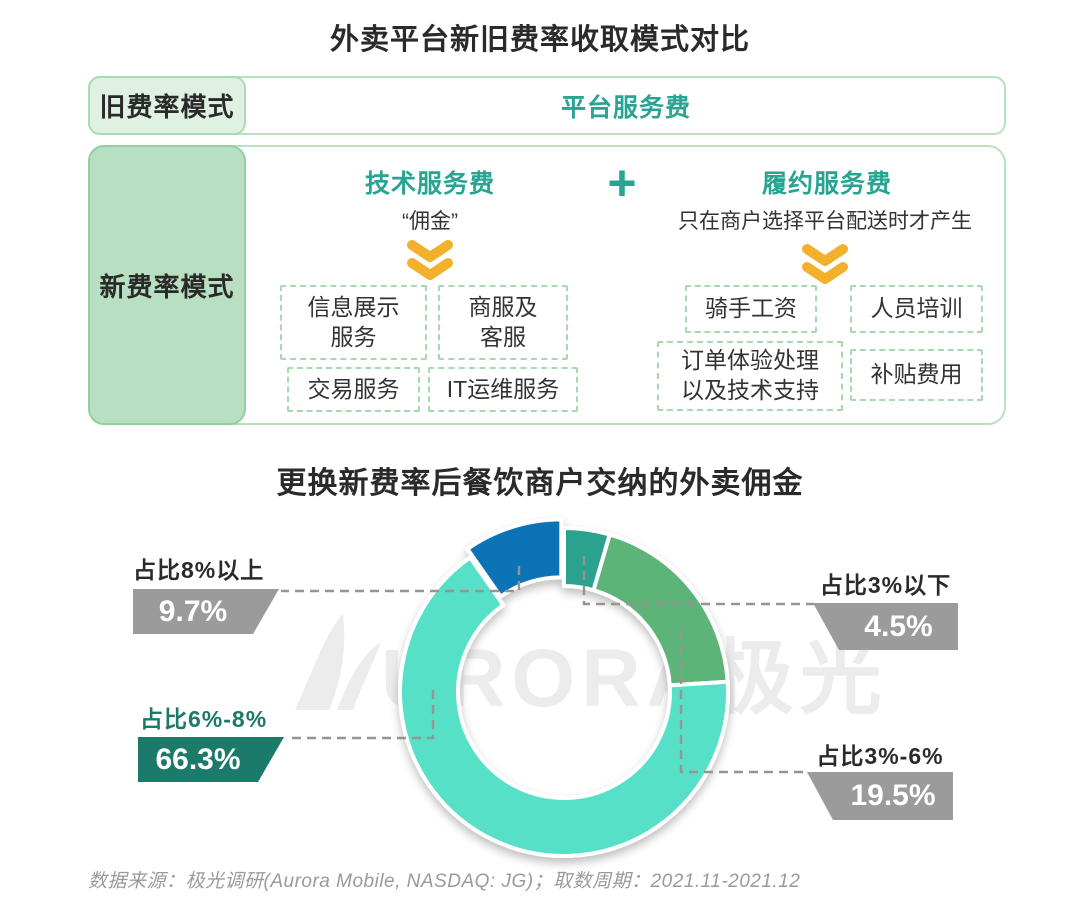  I want to click on fulfillment-item-staff-training: 人员培训, so click(916, 309).